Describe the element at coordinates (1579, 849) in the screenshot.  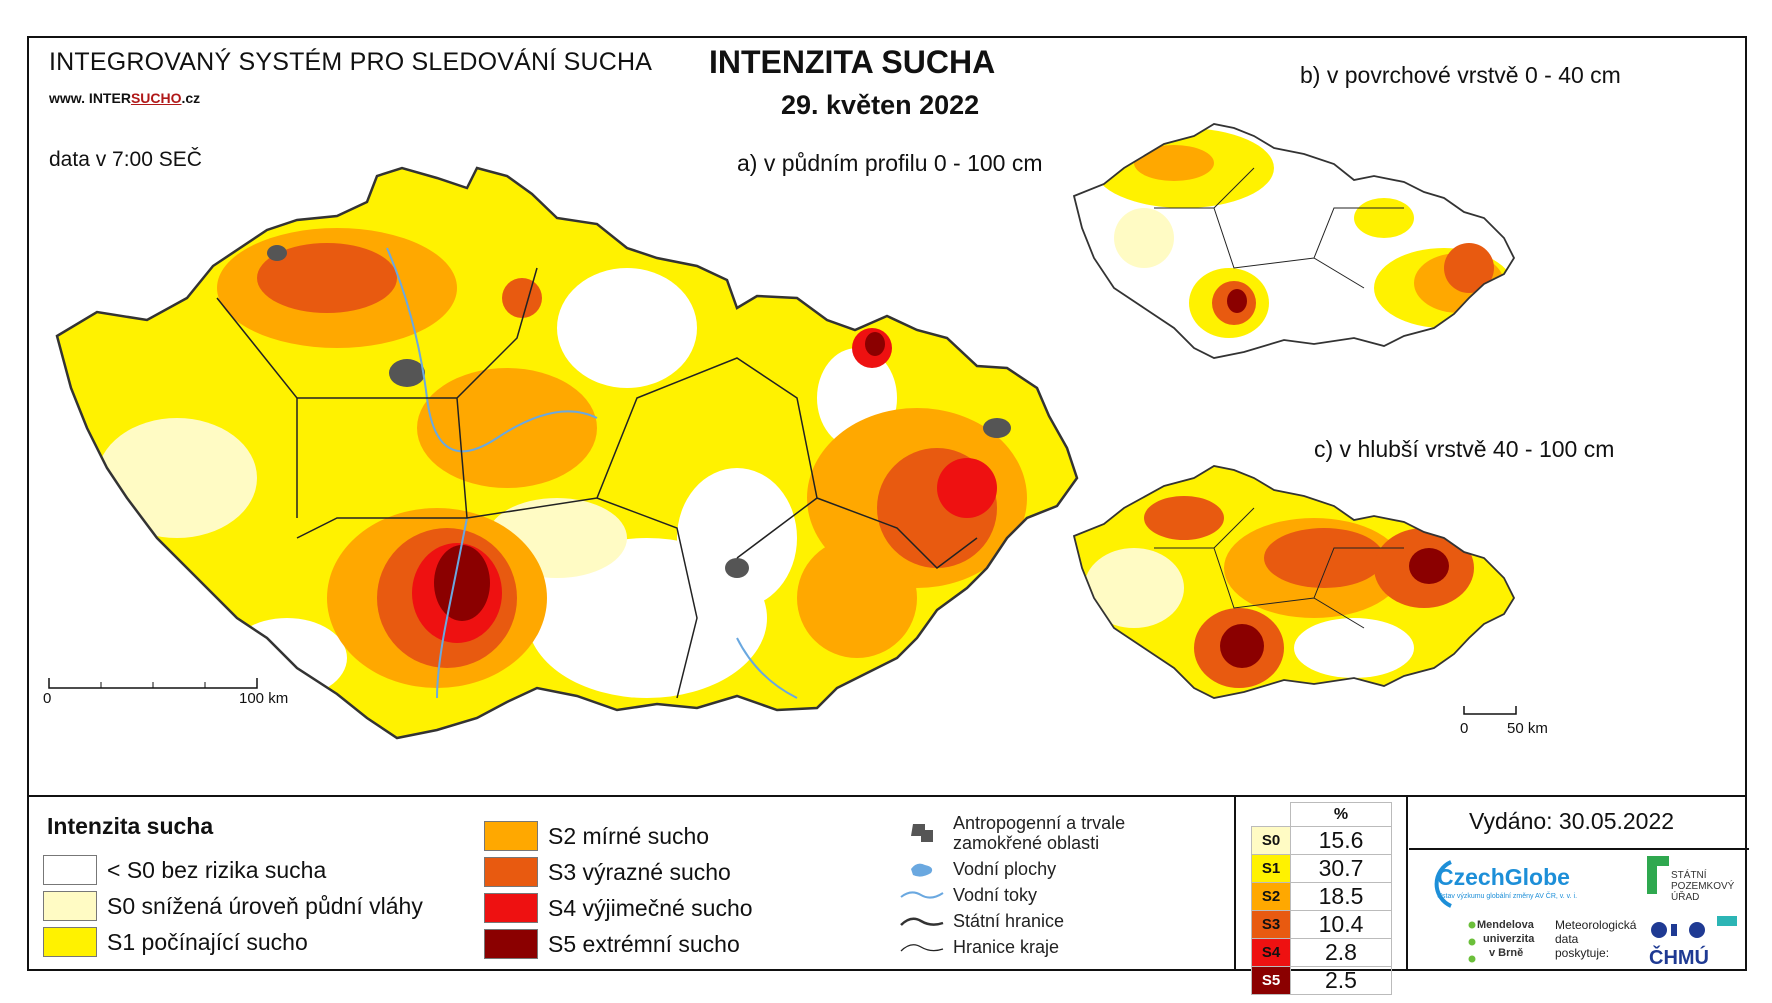
I see `issued-divider` at that location.